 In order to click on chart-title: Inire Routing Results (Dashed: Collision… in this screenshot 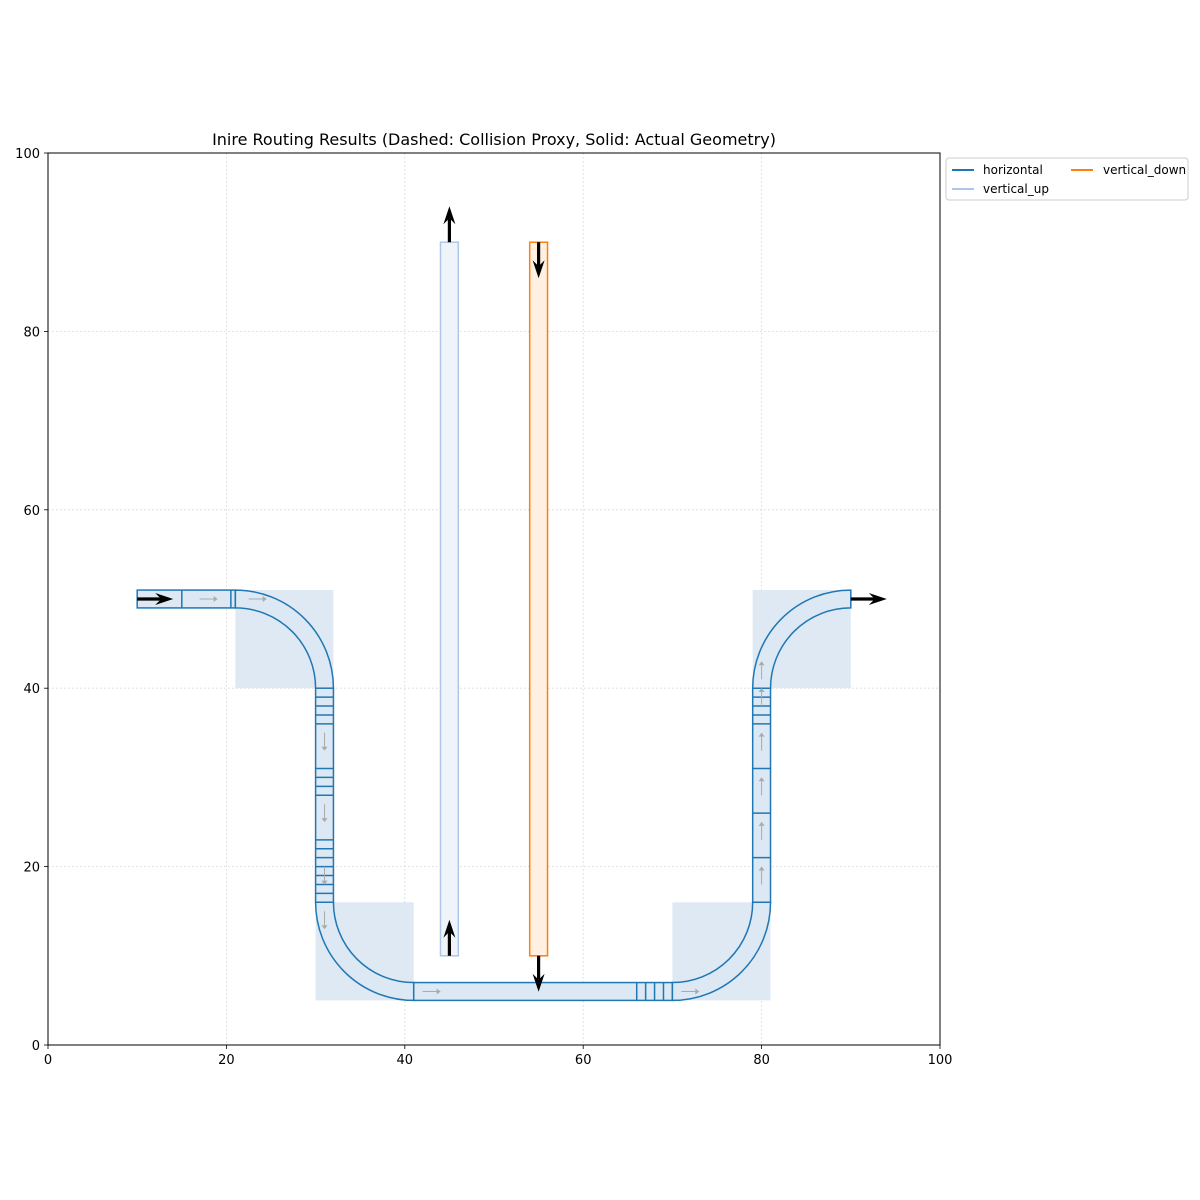, I will do `click(494, 139)`.